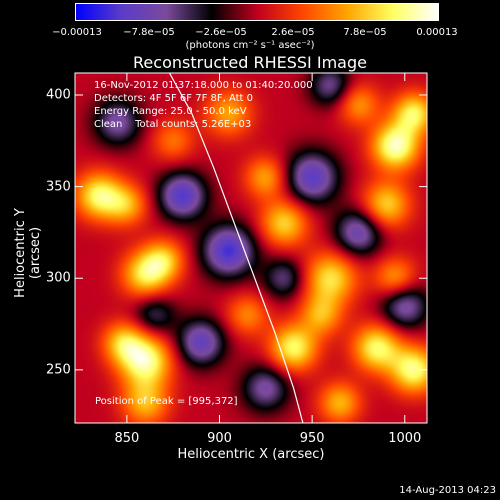 This screenshot has height=500, width=500. Describe the element at coordinates (58, 187) in the screenshot. I see `y-tick-label: 350` at that location.